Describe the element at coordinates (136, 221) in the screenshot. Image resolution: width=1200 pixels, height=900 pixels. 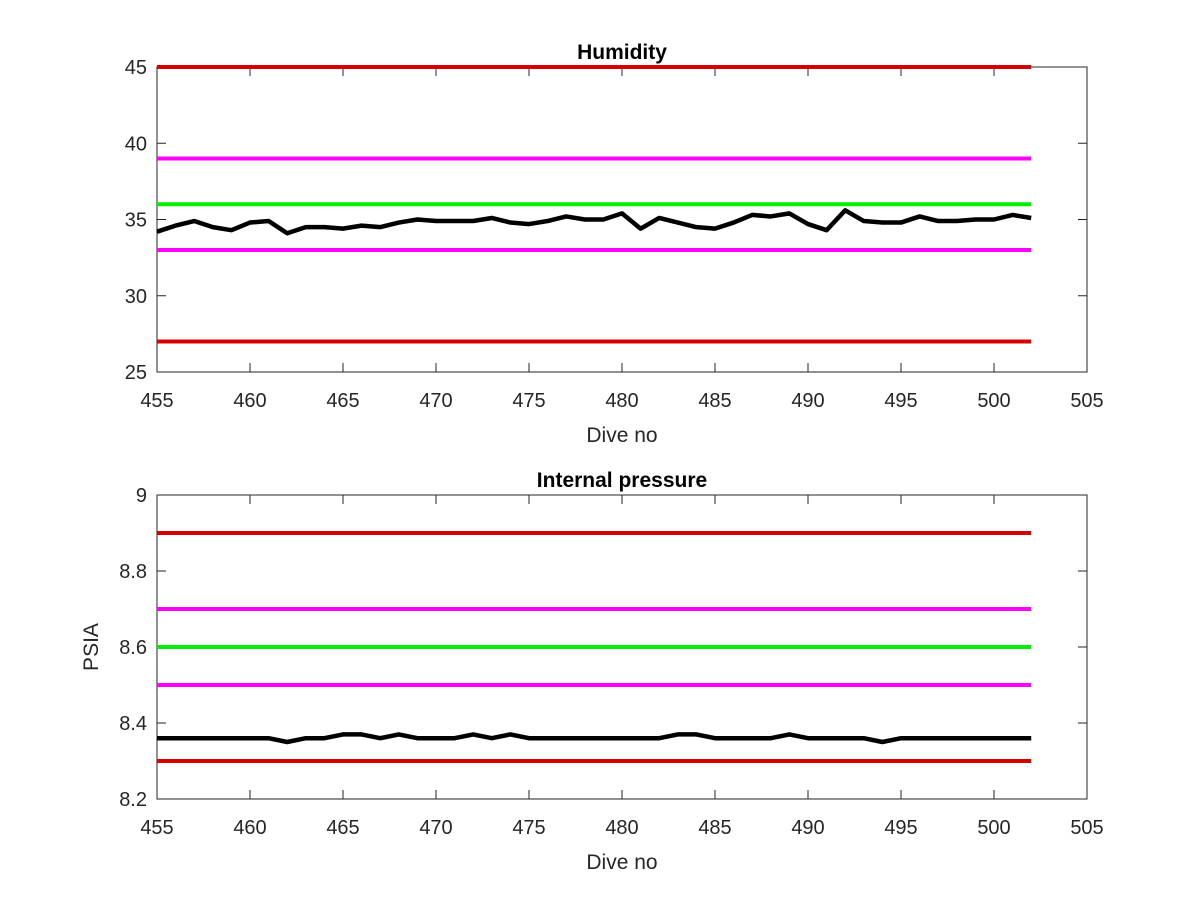
I see `y-tick-label: 35` at that location.